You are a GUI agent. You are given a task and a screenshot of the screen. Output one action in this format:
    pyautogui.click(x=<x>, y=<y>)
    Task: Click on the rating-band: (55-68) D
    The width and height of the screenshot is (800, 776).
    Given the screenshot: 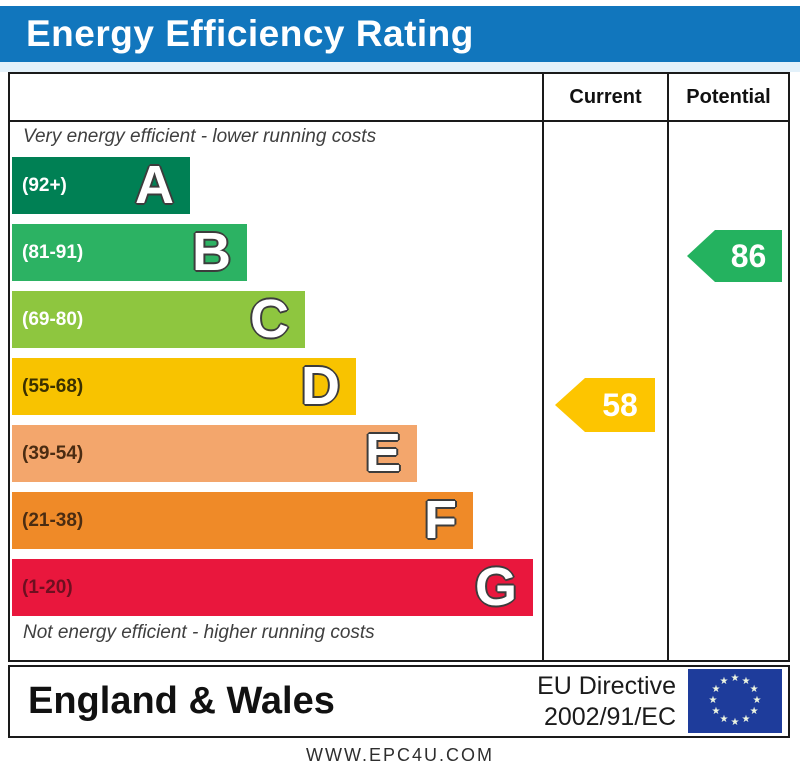 What is the action you would take?
    pyautogui.click(x=184, y=386)
    